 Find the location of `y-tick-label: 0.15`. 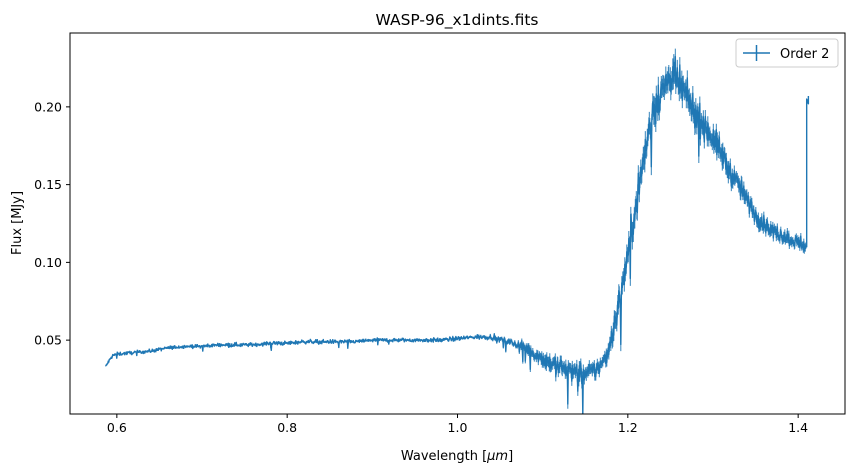

y-tick-label: 0.15 is located at coordinates (48, 184).